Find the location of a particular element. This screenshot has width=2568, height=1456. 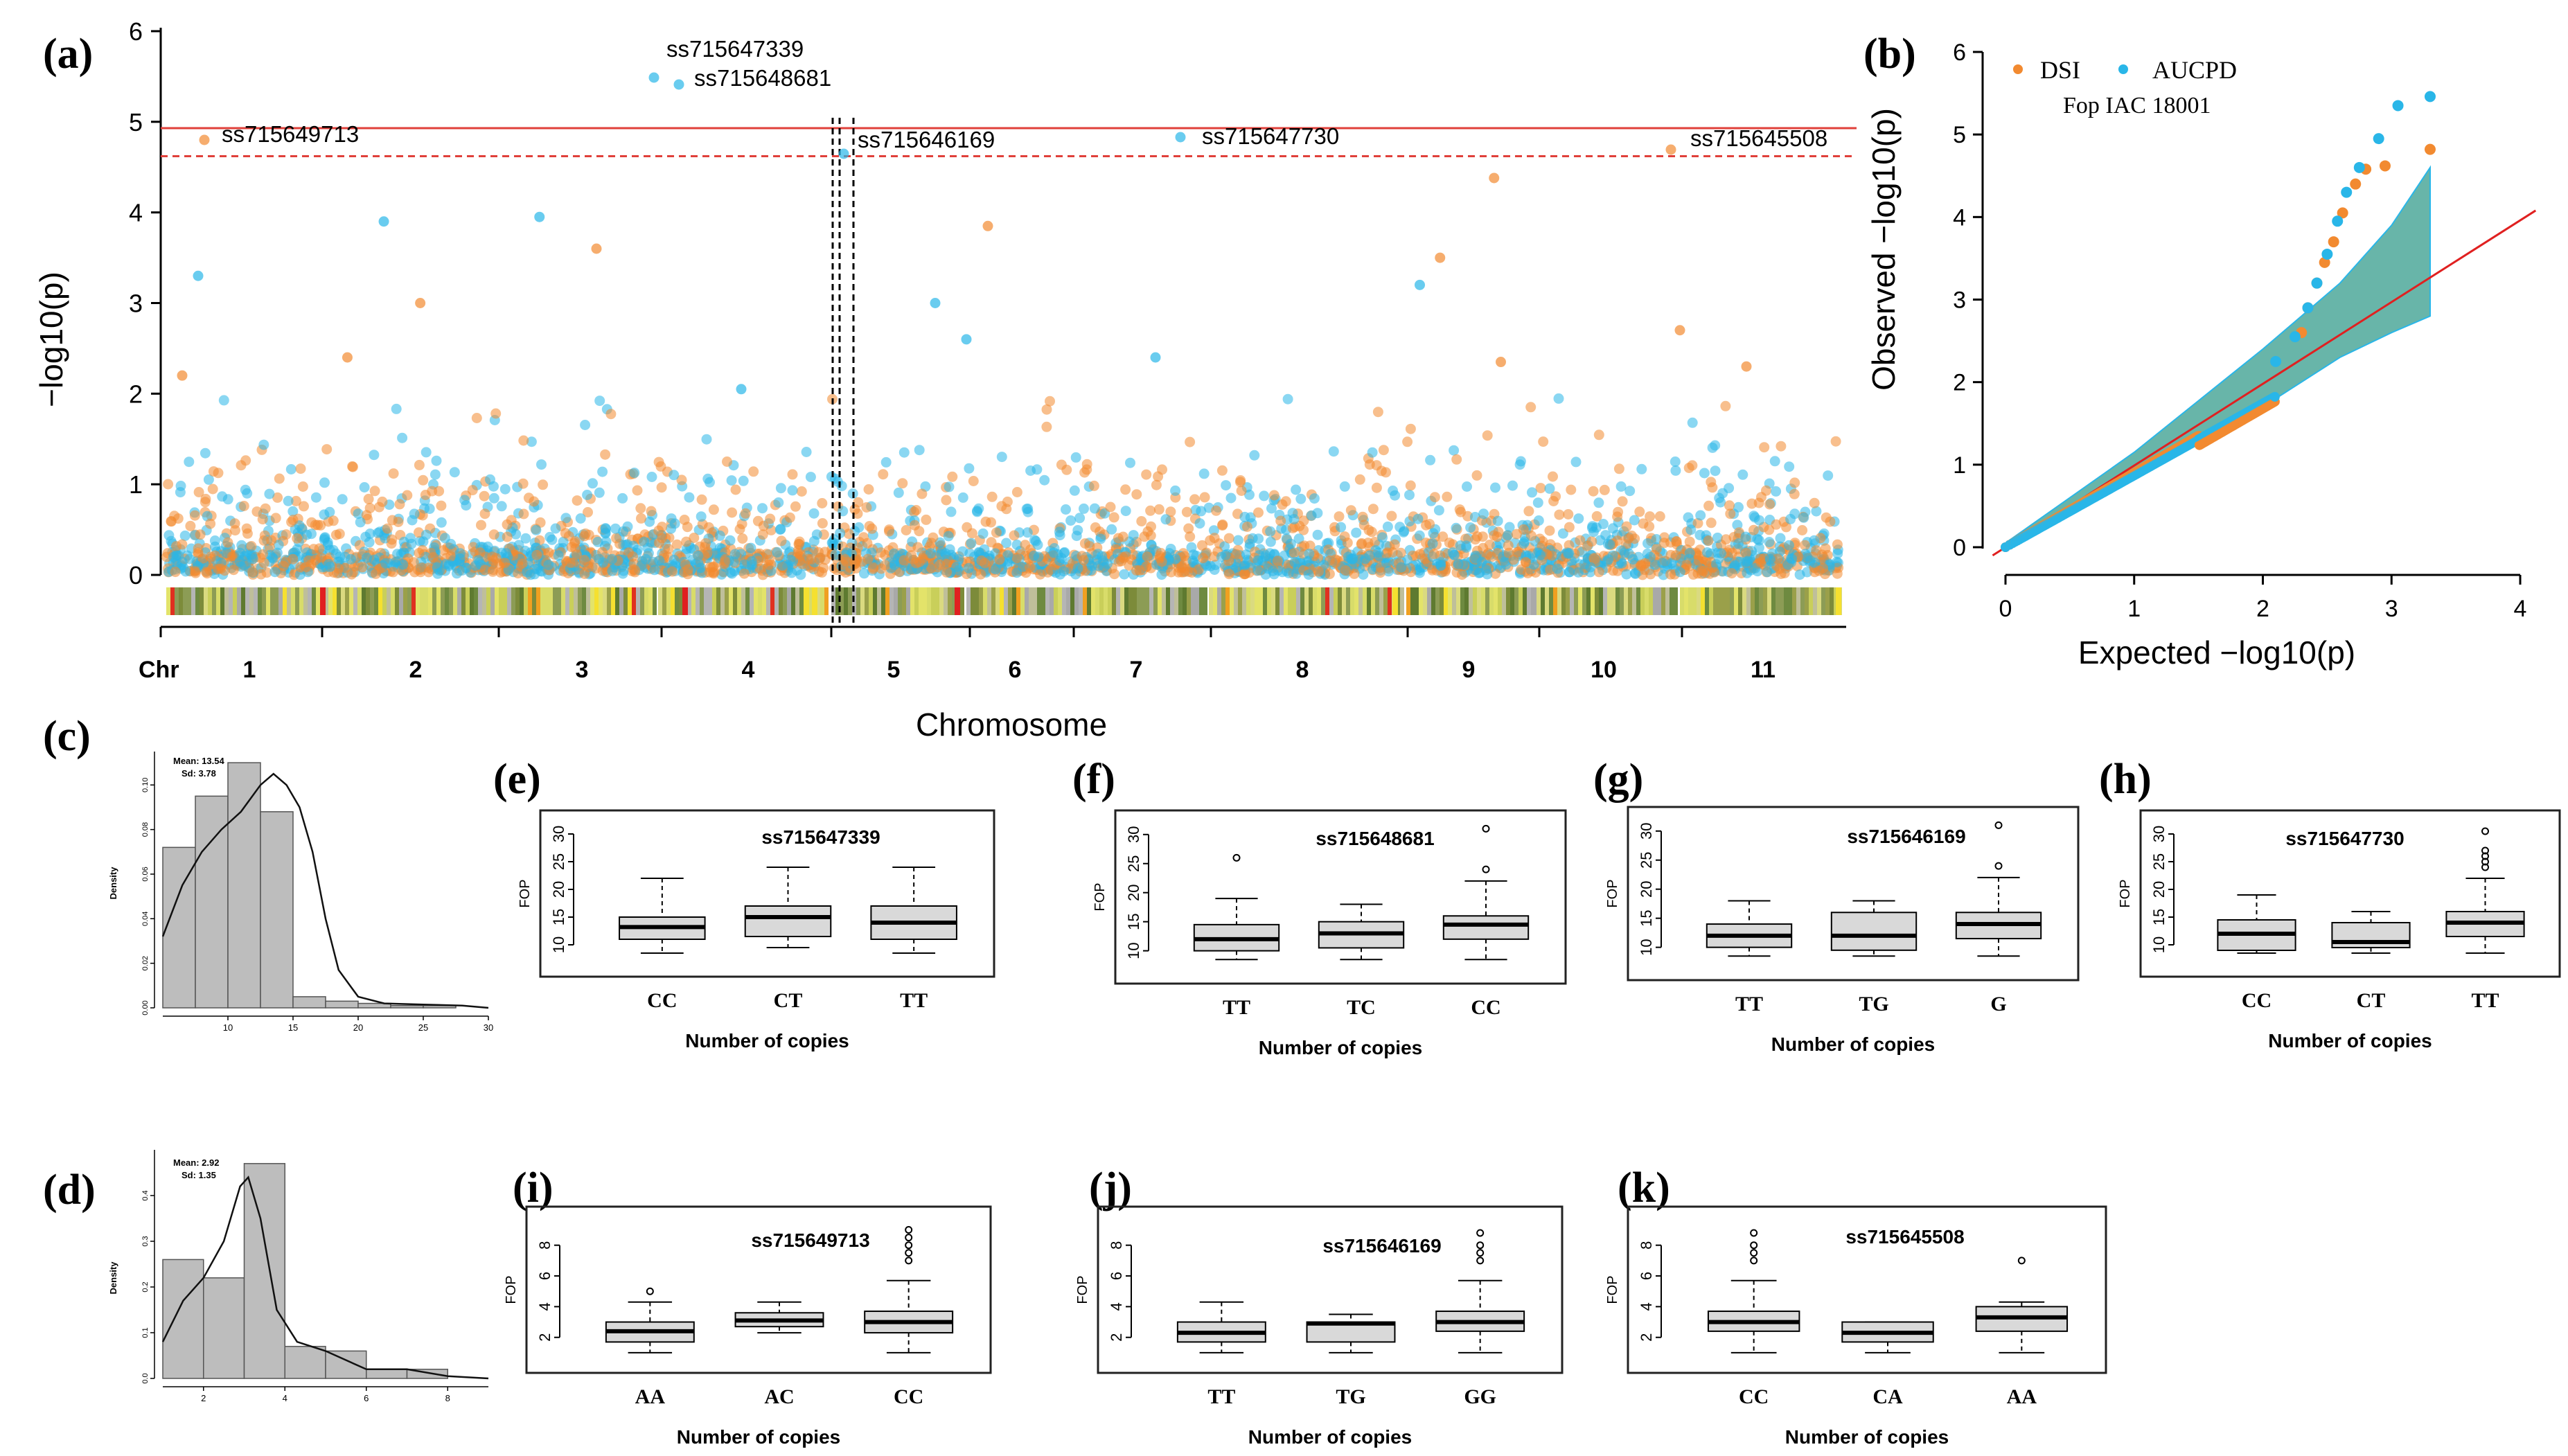

panel-label-i: (i) is located at coordinates (534, 1187).